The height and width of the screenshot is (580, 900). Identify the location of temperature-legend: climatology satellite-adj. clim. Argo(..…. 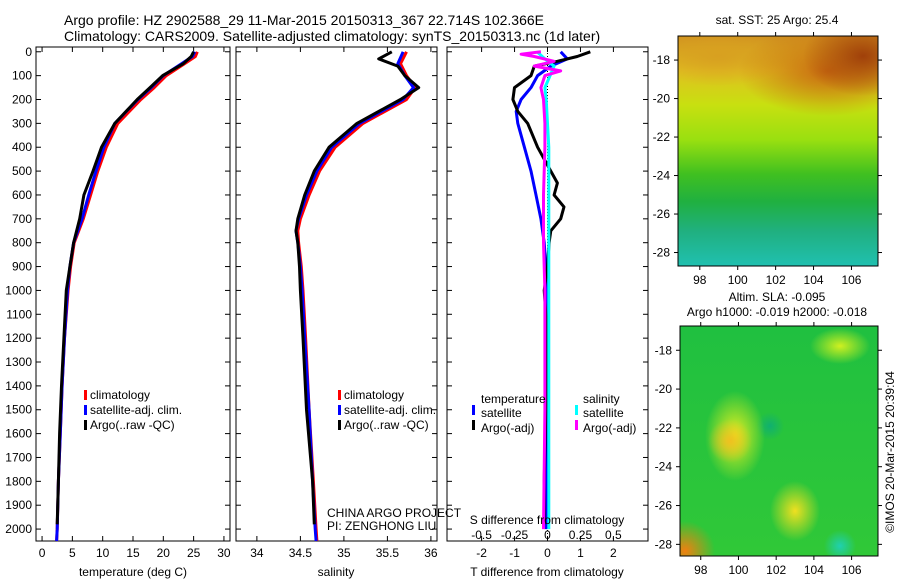
(133, 410).